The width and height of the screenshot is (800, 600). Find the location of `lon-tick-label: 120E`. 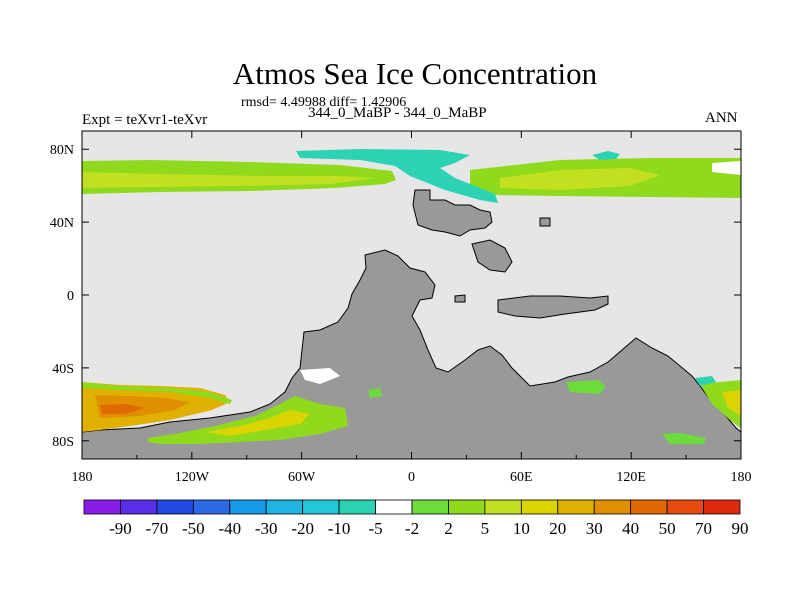

lon-tick-label: 120E is located at coordinates (631, 477).